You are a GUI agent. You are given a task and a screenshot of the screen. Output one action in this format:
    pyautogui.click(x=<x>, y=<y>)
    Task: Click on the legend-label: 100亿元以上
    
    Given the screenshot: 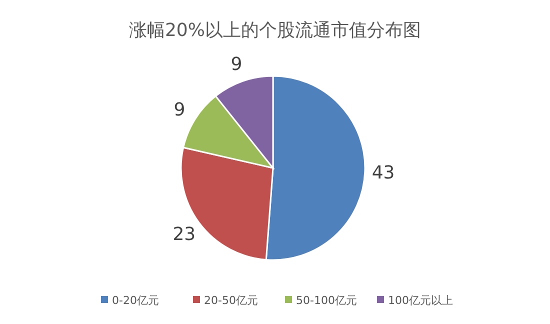 What is the action you would take?
    pyautogui.click(x=420, y=300)
    